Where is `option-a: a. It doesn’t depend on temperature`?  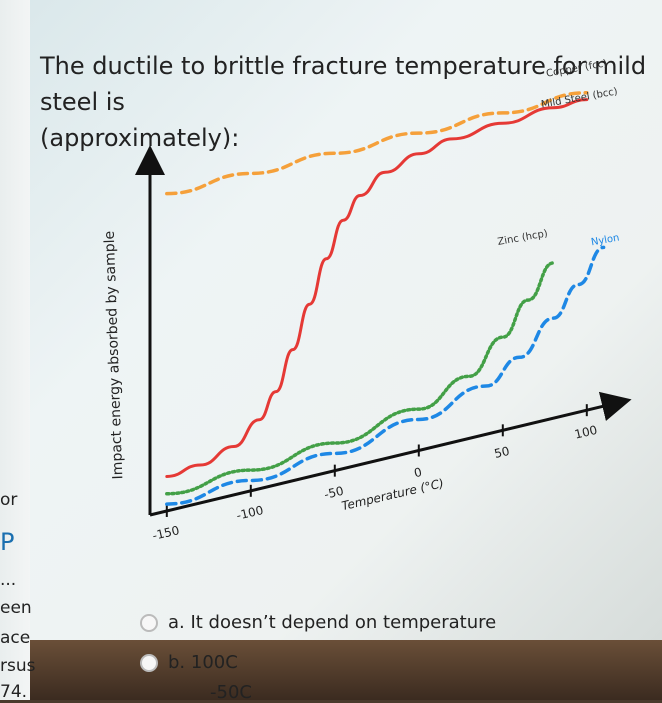
option-a: a. It doesn’t depend on temperature is located at coordinates (318, 622).